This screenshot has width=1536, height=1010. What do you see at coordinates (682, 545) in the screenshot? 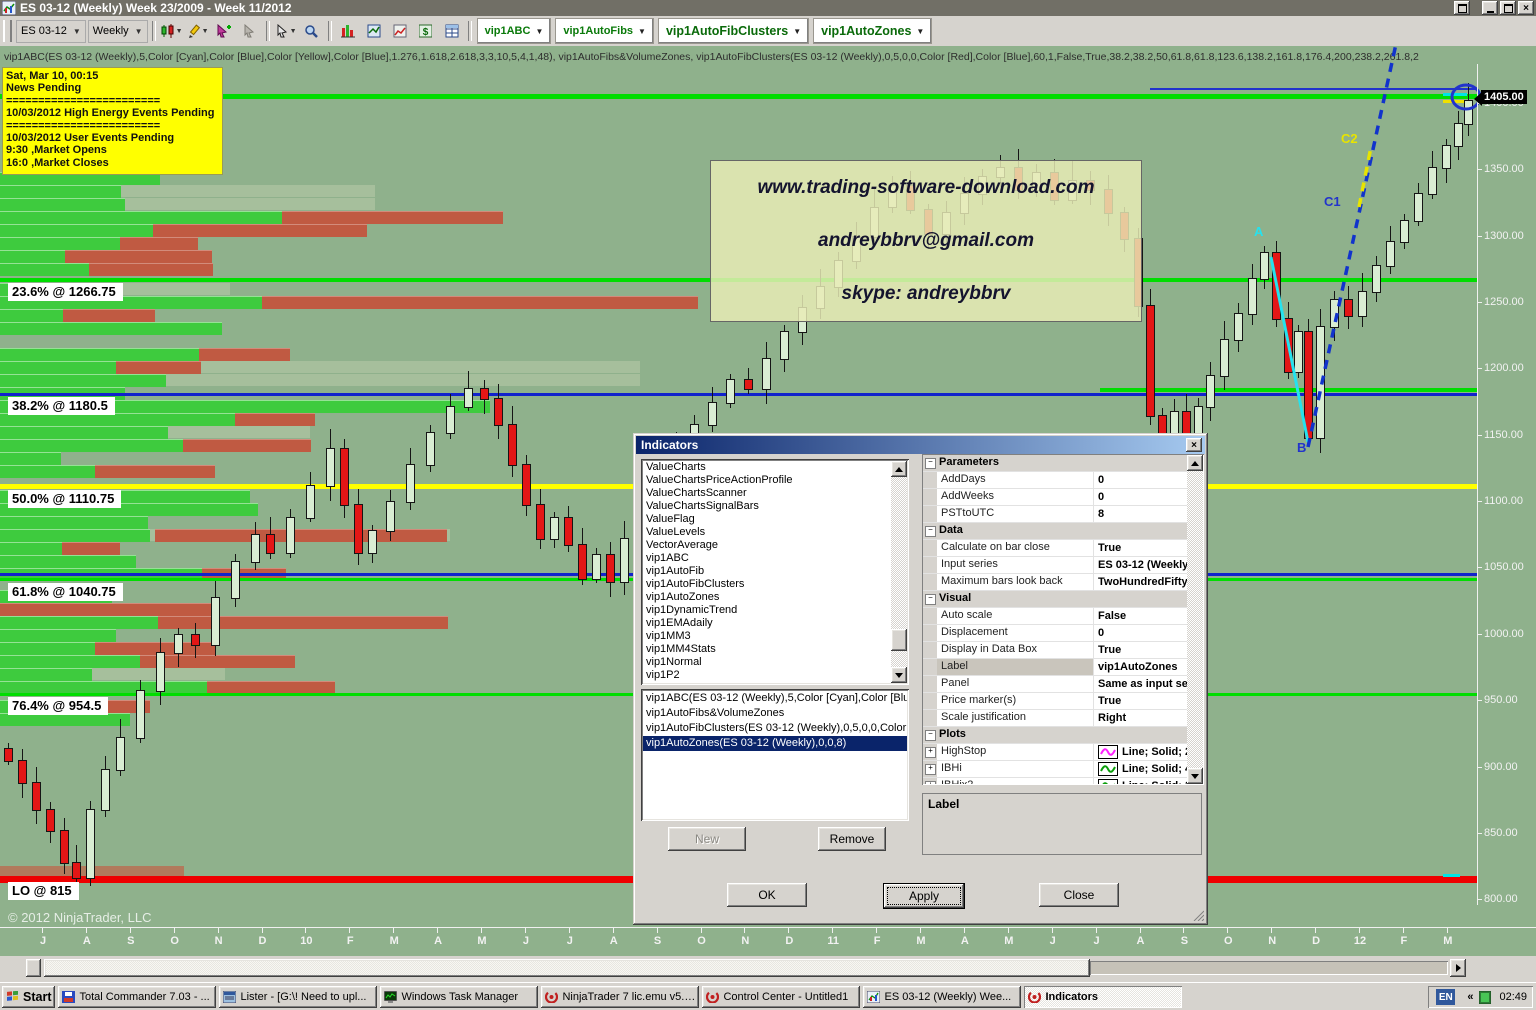
I see `indicator-list-item: VectorAverage` at bounding box center [682, 545].